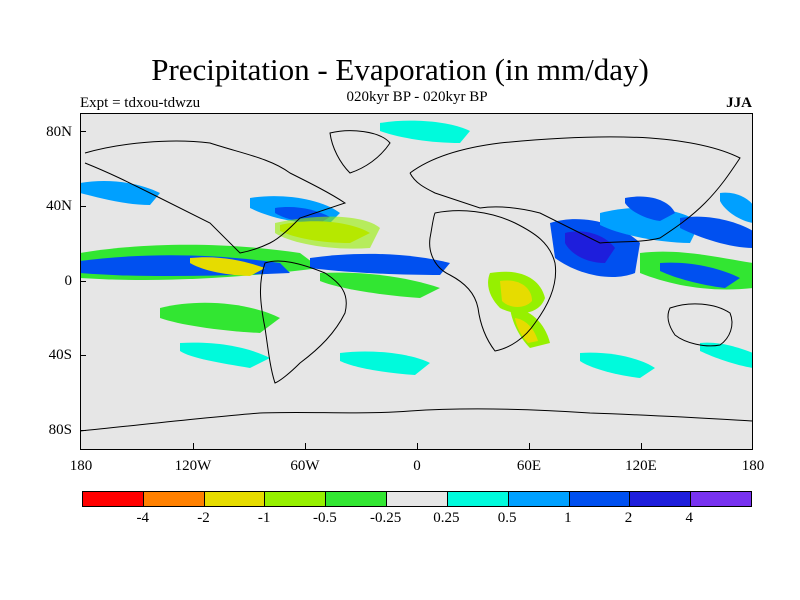 The image size is (800, 600). I want to click on lon-label-180w: 180, so click(81, 466).